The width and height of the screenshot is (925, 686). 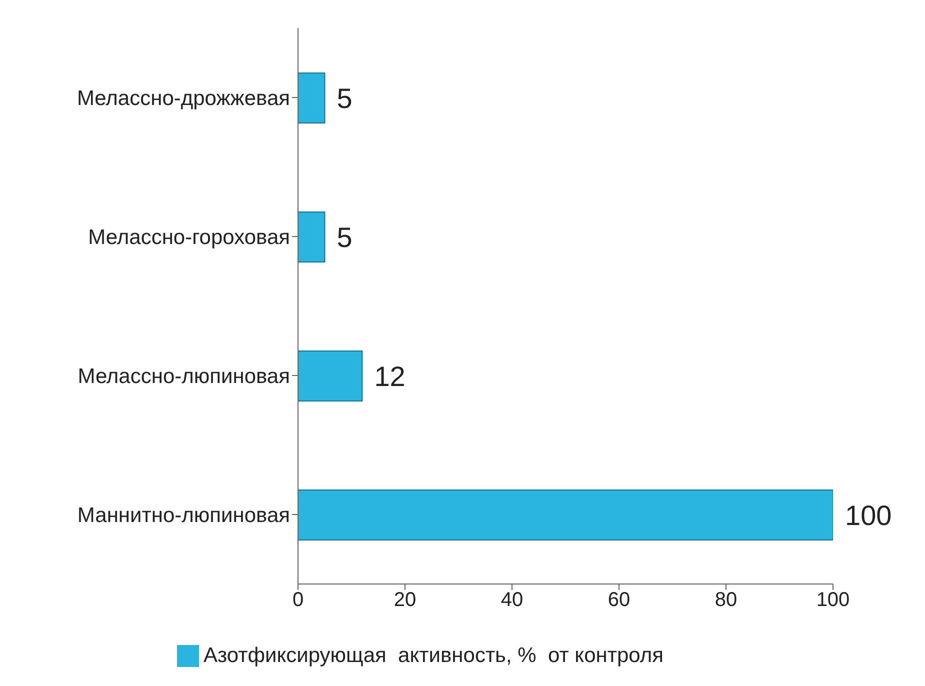 What do you see at coordinates (405, 600) in the screenshot?
I see `x-tick-label: 20` at bounding box center [405, 600].